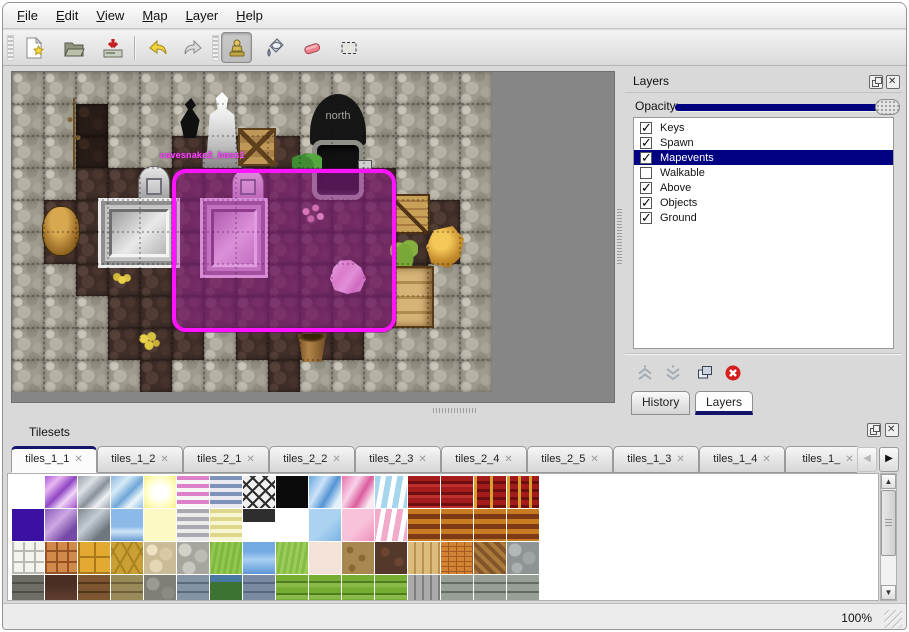 The image size is (909, 632). I want to click on tileset-tab-tiles_1_4: tiles_1_4 ✕, so click(742, 459).